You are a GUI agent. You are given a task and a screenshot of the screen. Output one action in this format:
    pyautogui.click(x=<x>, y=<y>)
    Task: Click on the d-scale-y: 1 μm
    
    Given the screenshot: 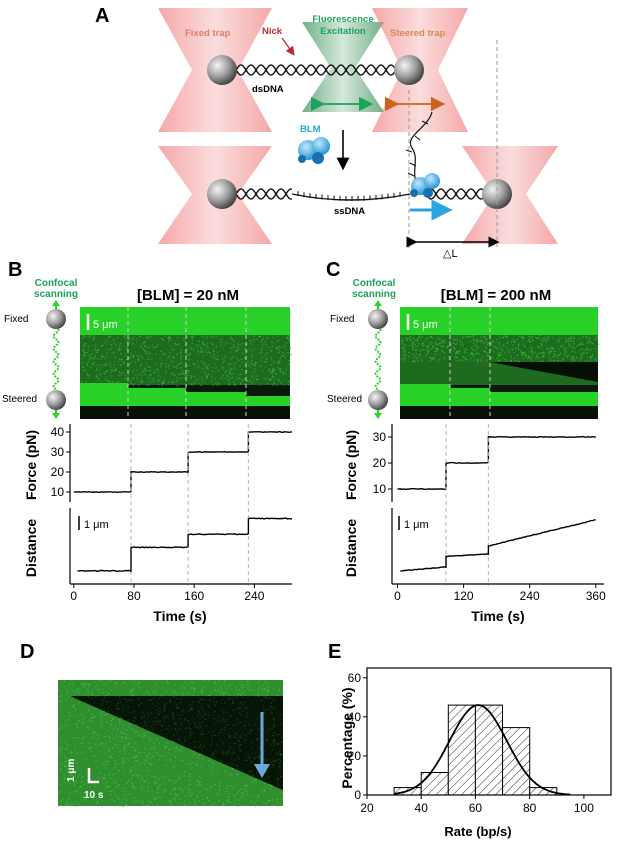 What is the action you would take?
    pyautogui.click(x=71, y=770)
    